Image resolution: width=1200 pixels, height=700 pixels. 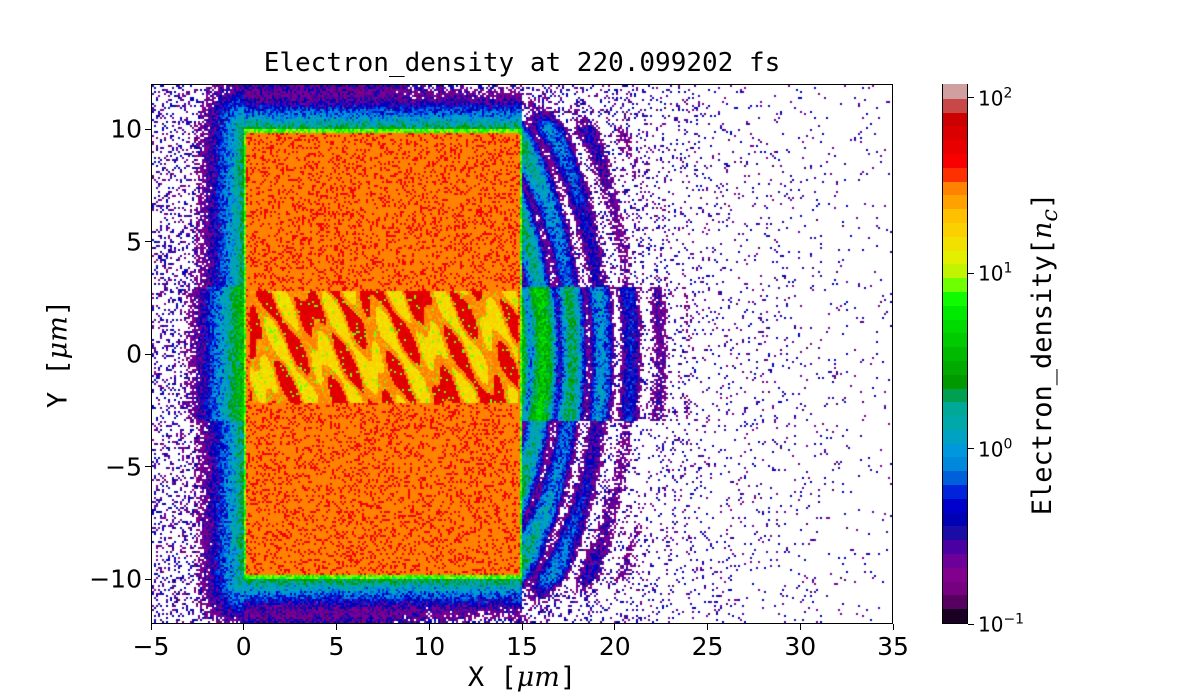 I want to click on x-tick-label: 5, so click(x=336, y=646).